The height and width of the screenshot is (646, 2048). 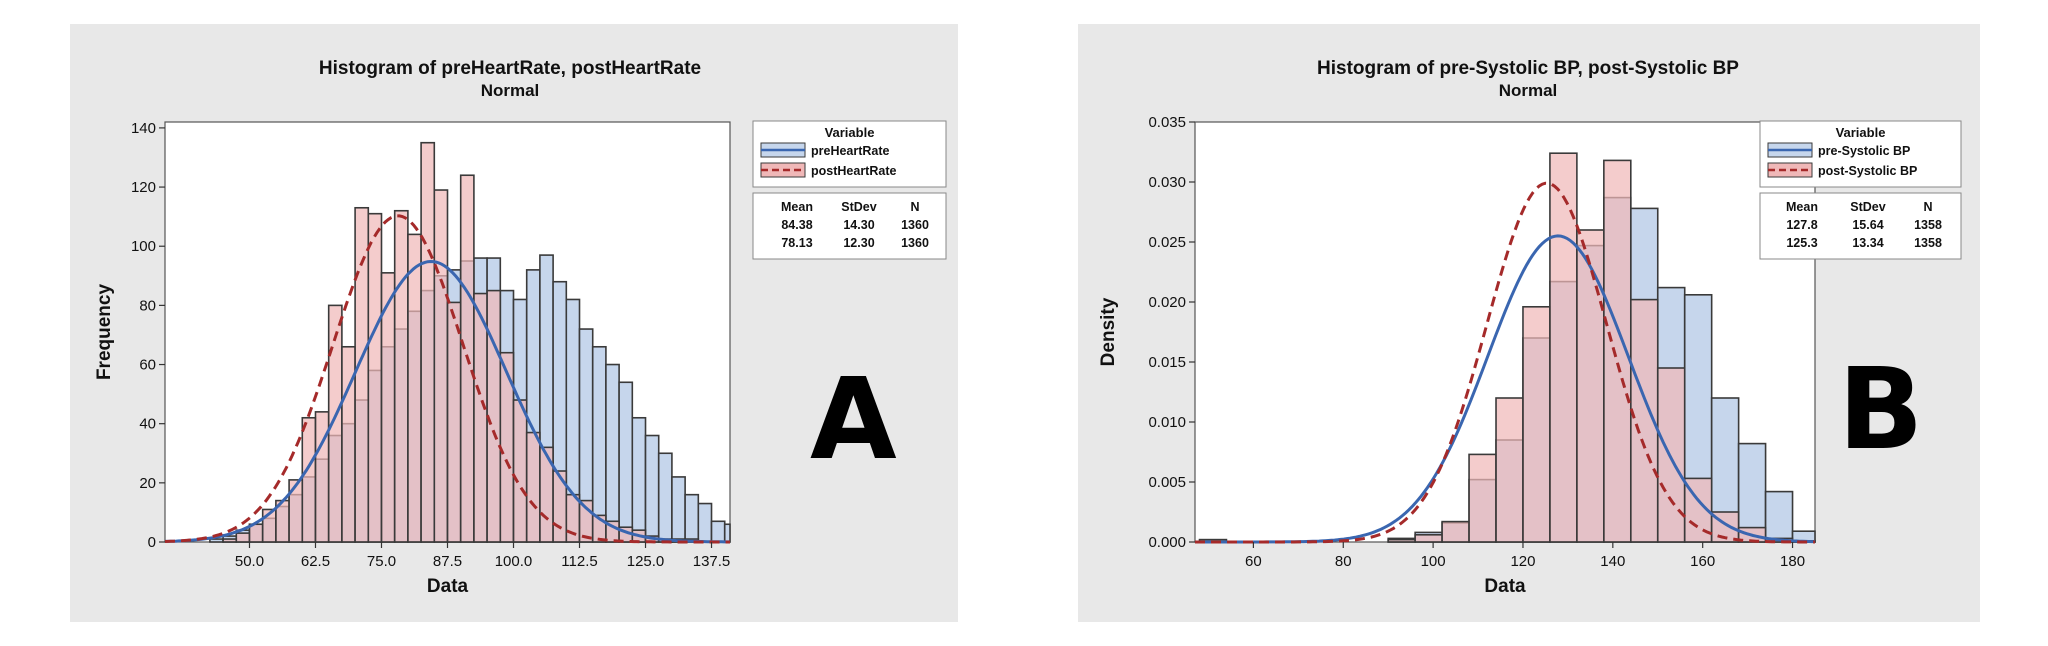 I want to click on x-tick-label: 180, so click(x=1792, y=561).